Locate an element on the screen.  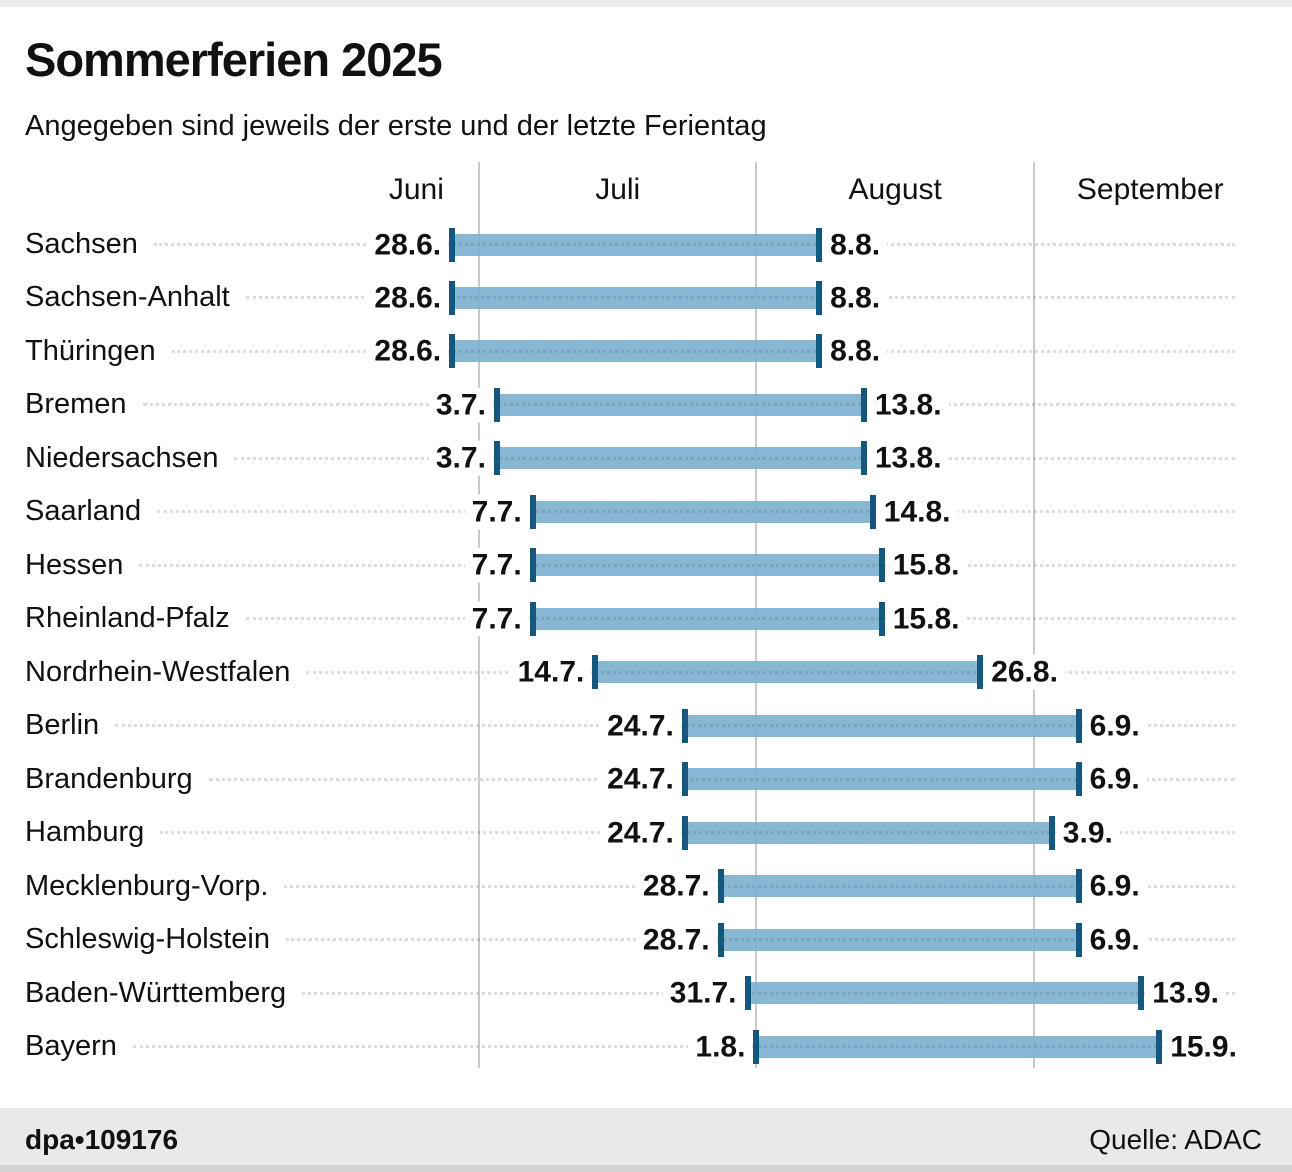
state-row: Baden-Württemberg 31.7. 13.9. is located at coordinates (646, 993).